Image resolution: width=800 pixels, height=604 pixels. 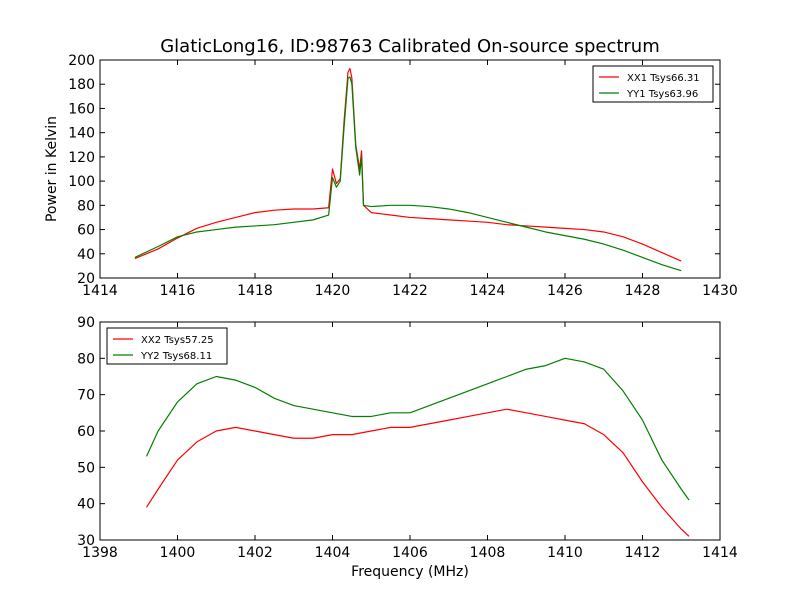 I want to click on top-xtick-label: 1430, so click(x=720, y=291).